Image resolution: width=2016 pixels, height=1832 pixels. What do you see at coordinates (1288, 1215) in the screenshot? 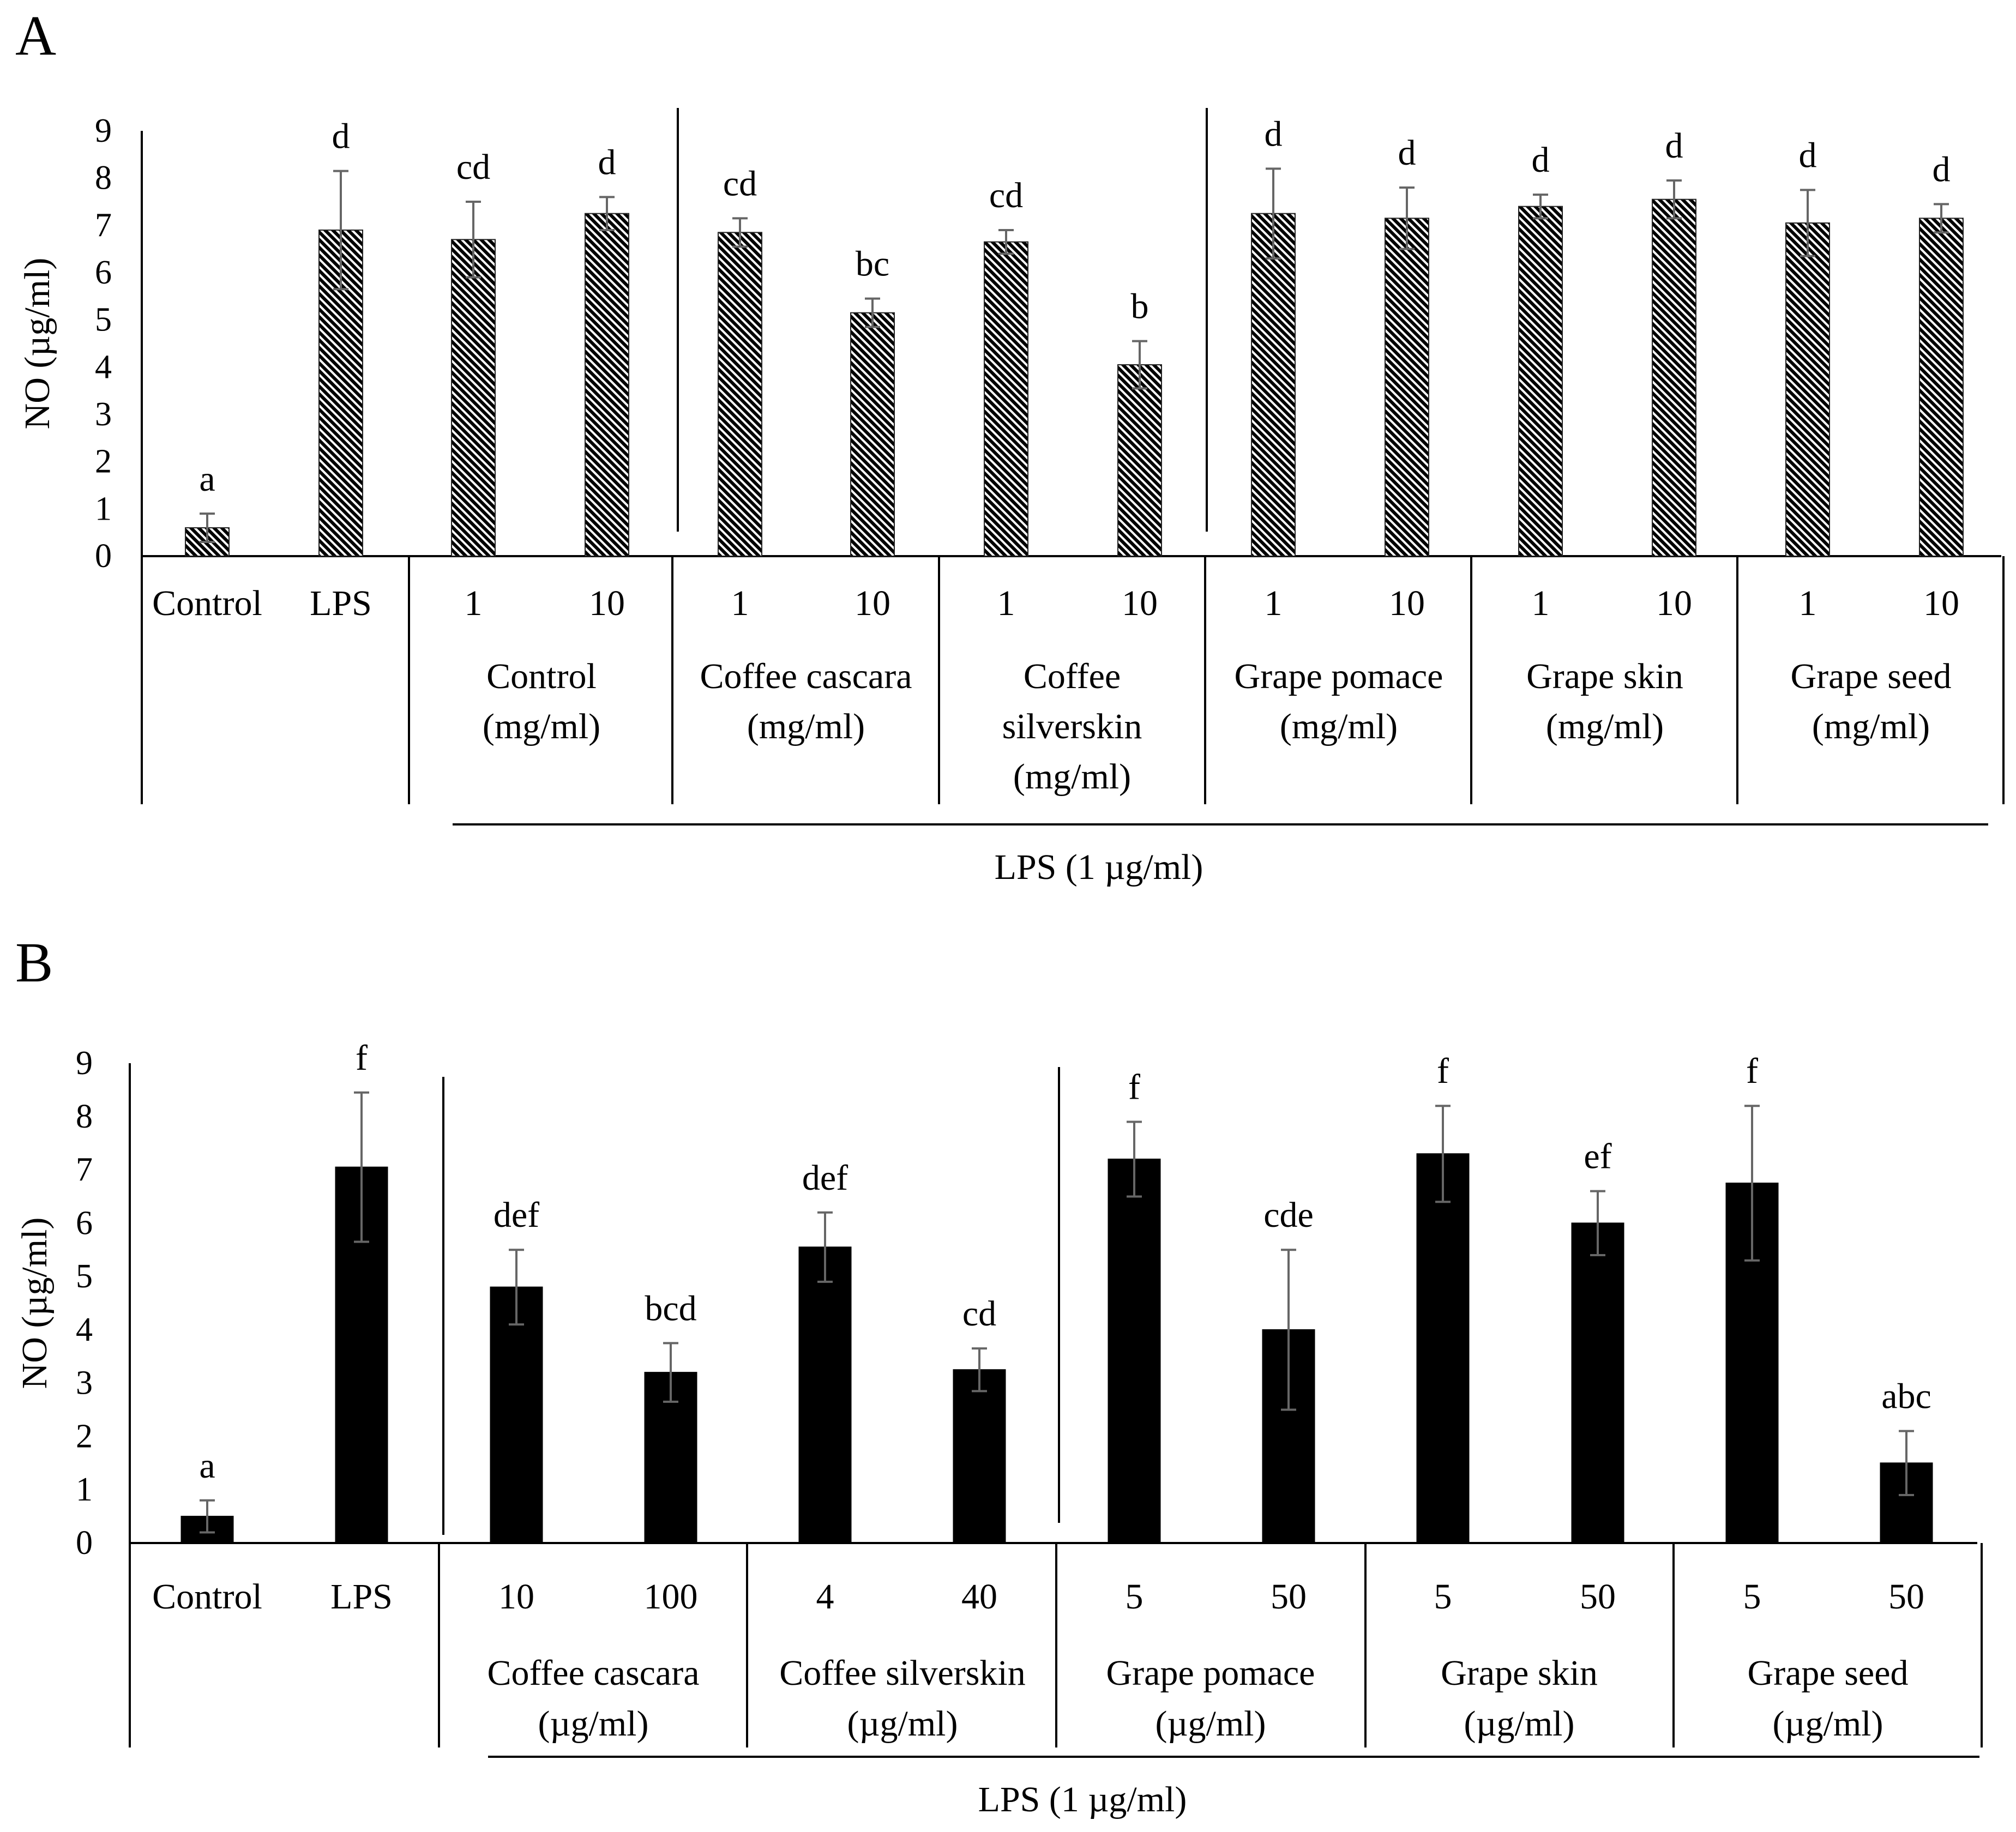
I see `significance-letter: cde` at bounding box center [1288, 1215].